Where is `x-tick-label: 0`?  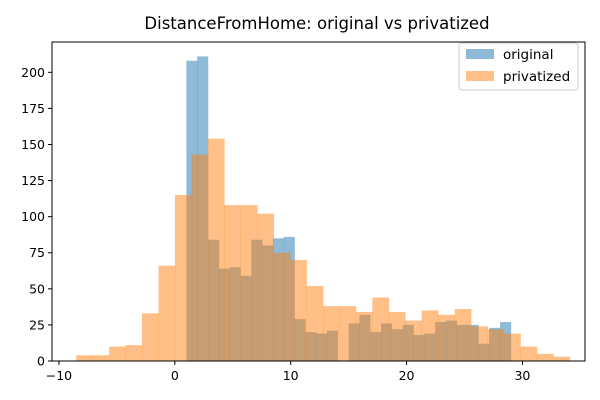
x-tick-label: 0 is located at coordinates (175, 375).